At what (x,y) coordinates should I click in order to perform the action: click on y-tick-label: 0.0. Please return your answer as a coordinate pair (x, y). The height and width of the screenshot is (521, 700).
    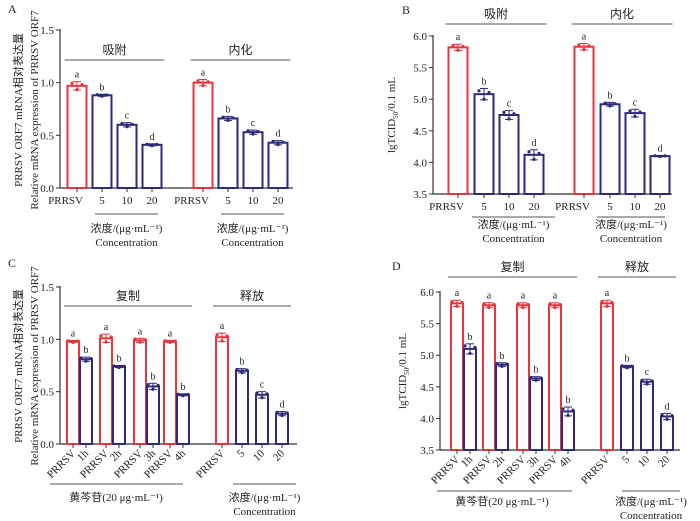
    Looking at the image, I should click on (47, 189).